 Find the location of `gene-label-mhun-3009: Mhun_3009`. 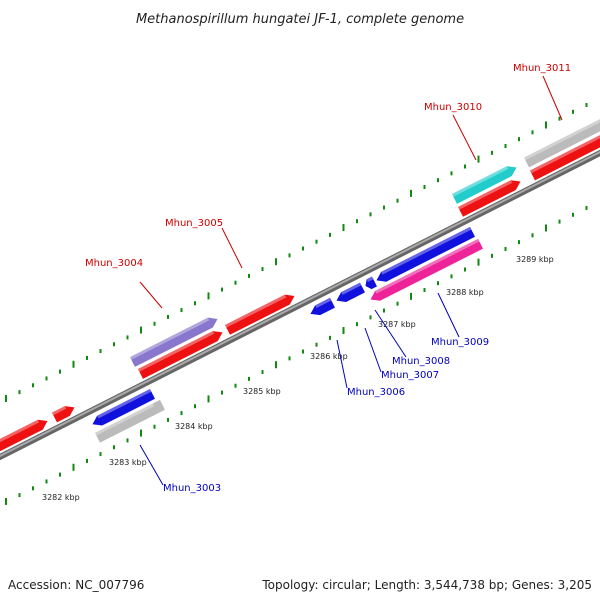

gene-label-mhun-3009: Mhun_3009 is located at coordinates (460, 342).